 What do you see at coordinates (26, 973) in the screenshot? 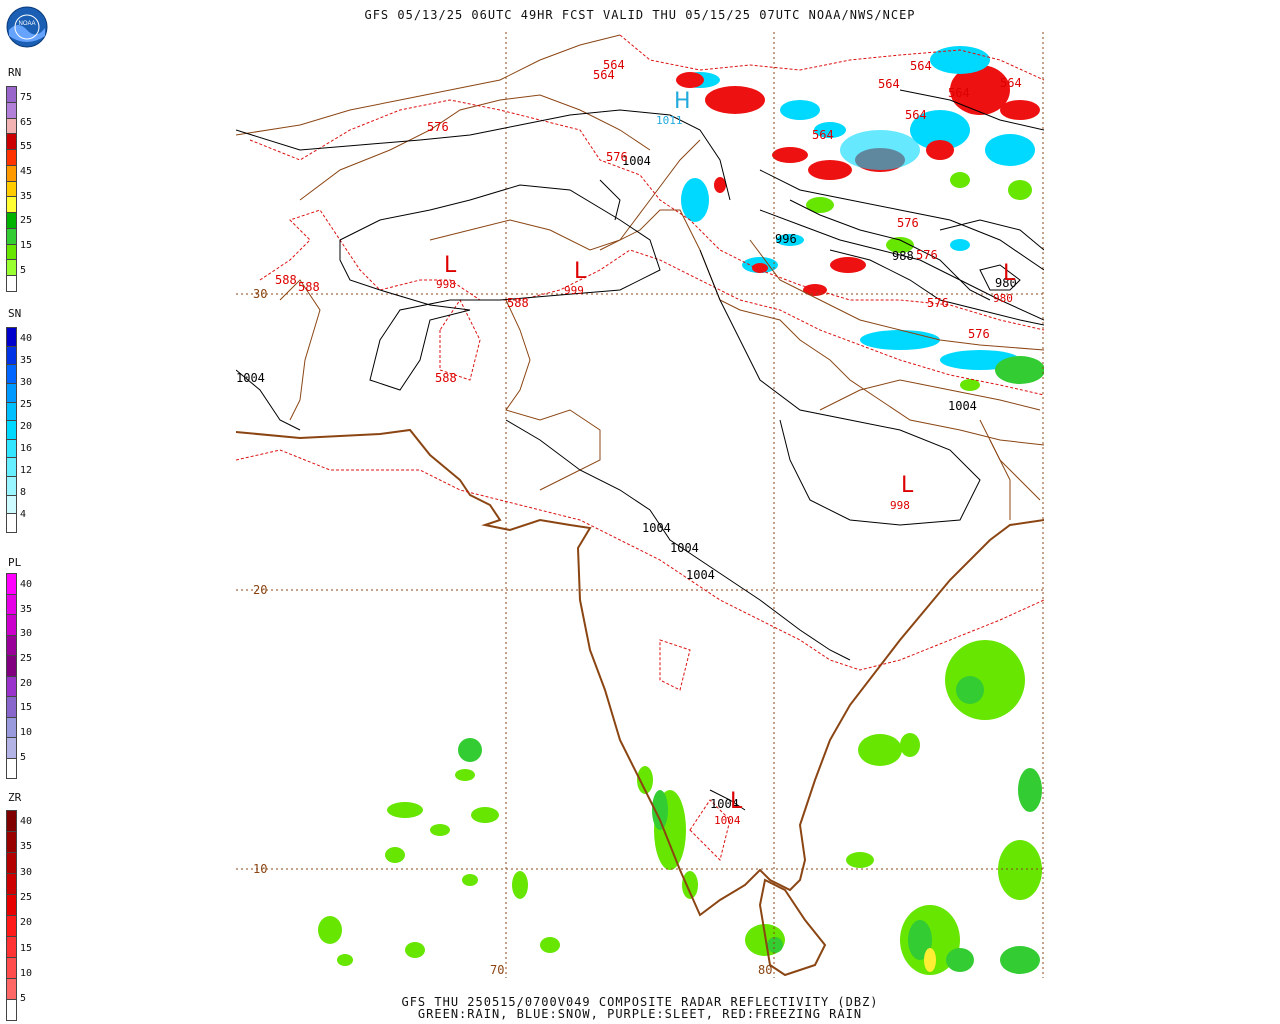
I see `zr-legend-tick: 10` at bounding box center [26, 973].